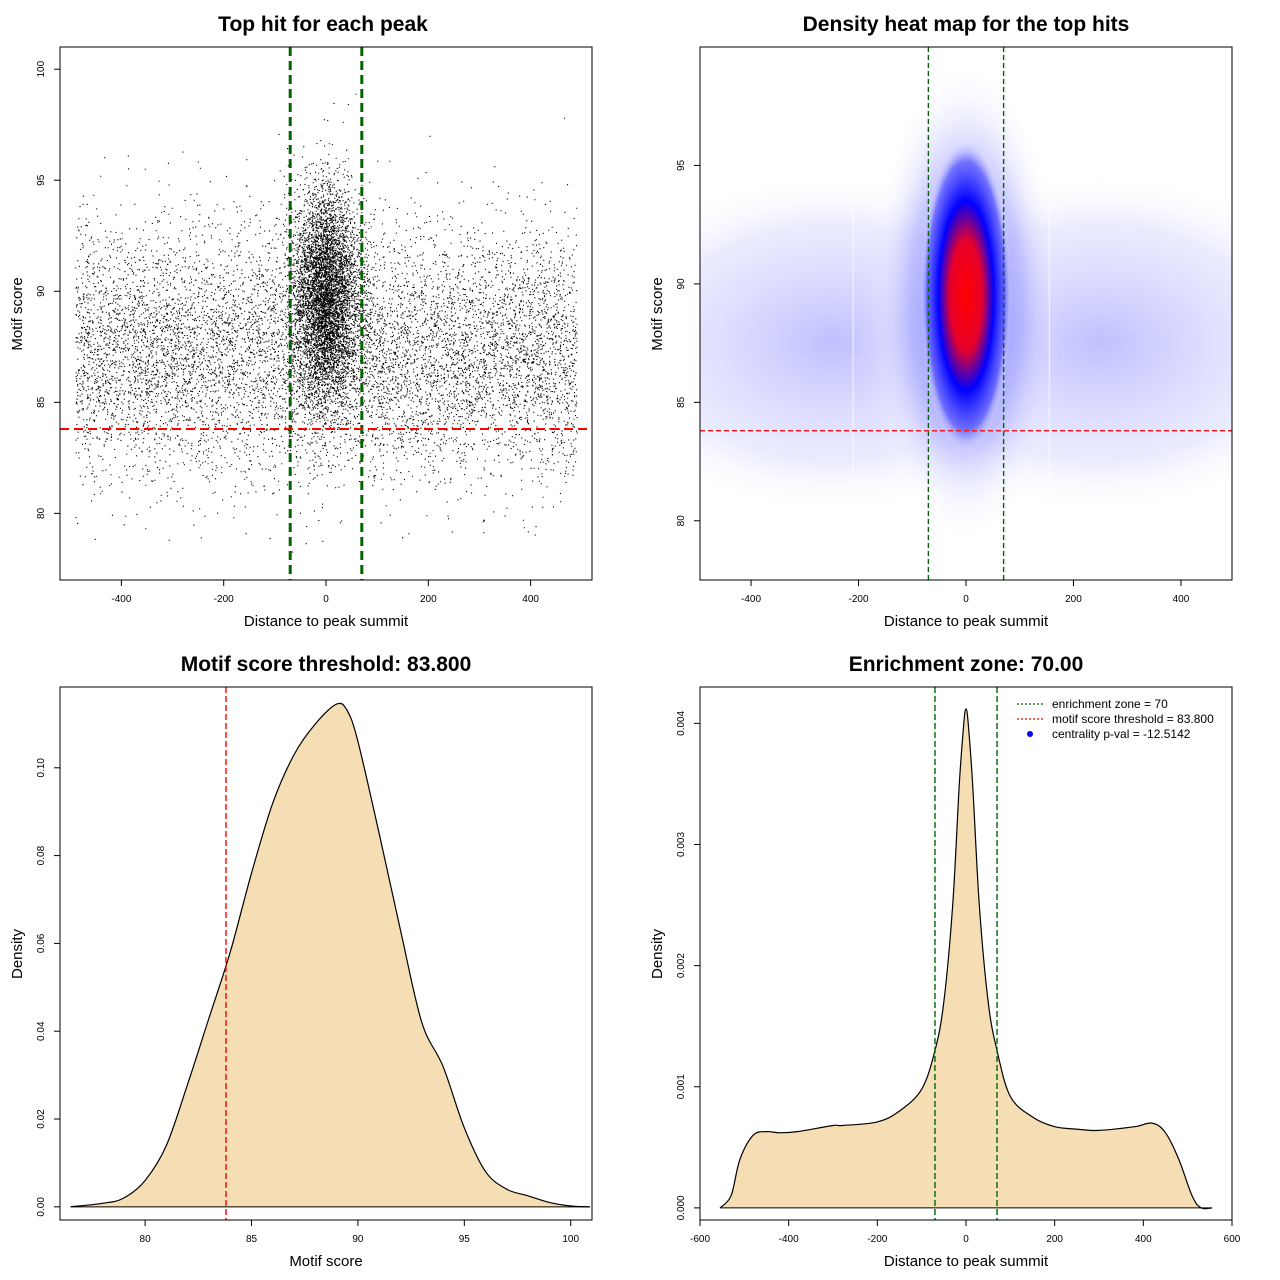  I want to click on y-tick-label: 0.06, so click(41, 943).